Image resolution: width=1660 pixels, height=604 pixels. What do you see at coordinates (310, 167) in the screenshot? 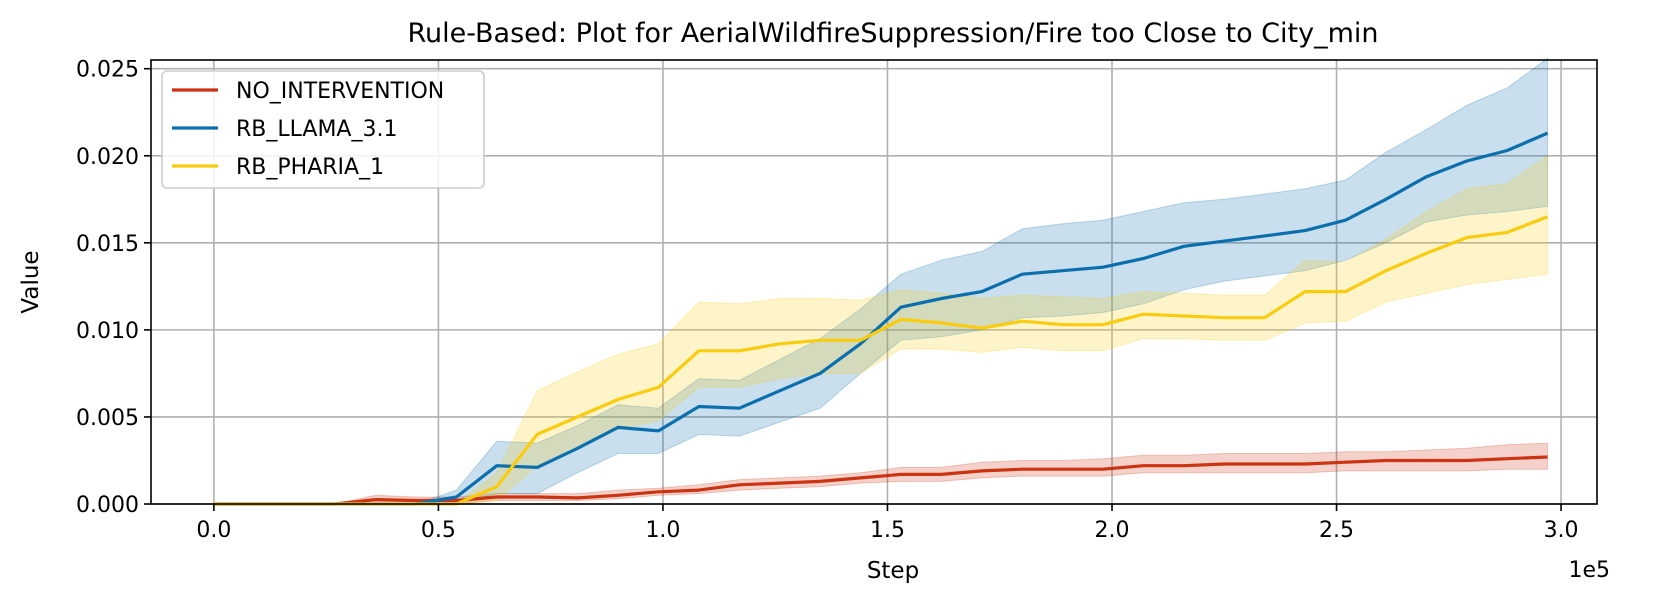
I see `legend-label-rb-pharia-1: RB_PHARIA_1` at bounding box center [310, 167].